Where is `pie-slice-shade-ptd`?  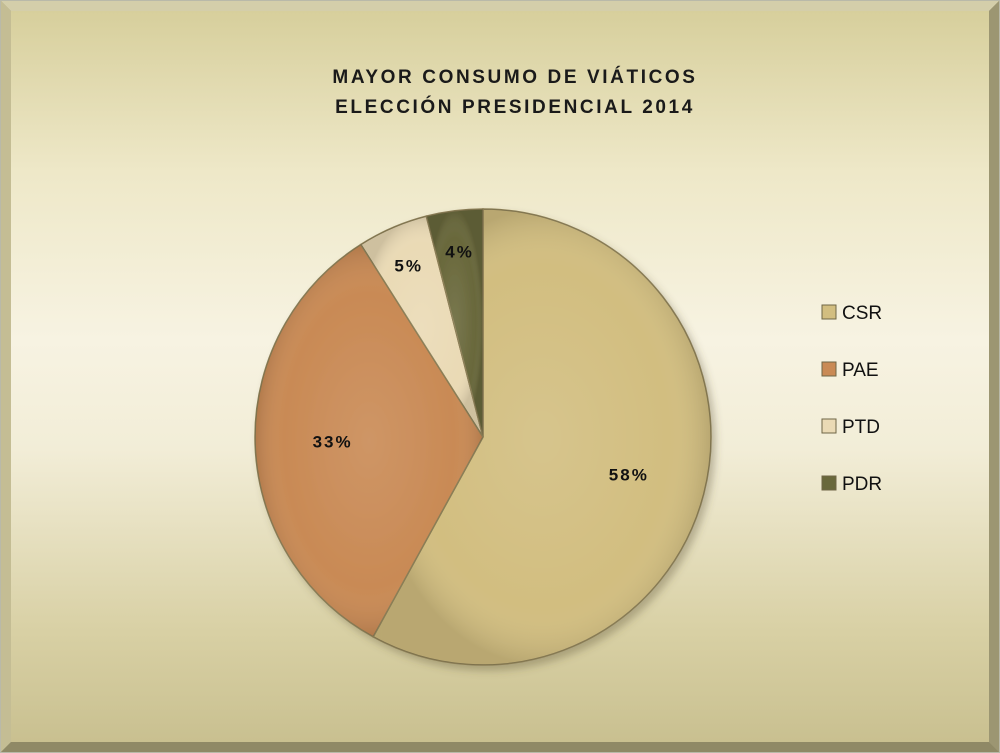
pie-slice-shade-ptd is located at coordinates (421, 326).